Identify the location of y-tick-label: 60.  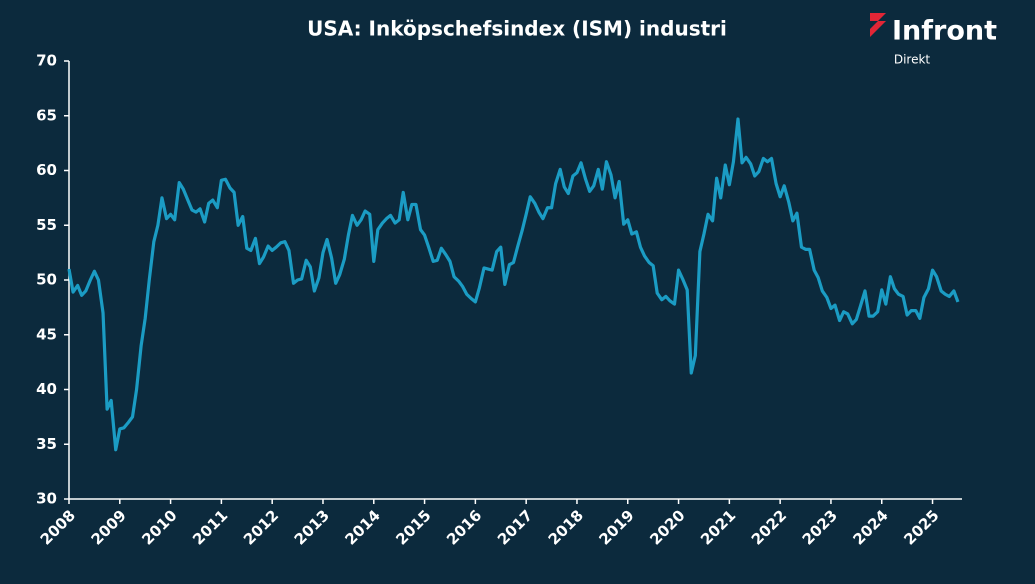
(46, 170).